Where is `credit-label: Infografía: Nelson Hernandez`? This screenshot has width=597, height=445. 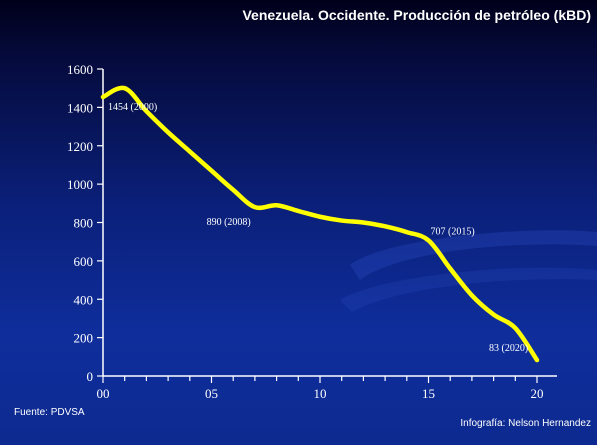
credit-label: Infografía: Nelson Hernandez is located at coordinates (525, 423).